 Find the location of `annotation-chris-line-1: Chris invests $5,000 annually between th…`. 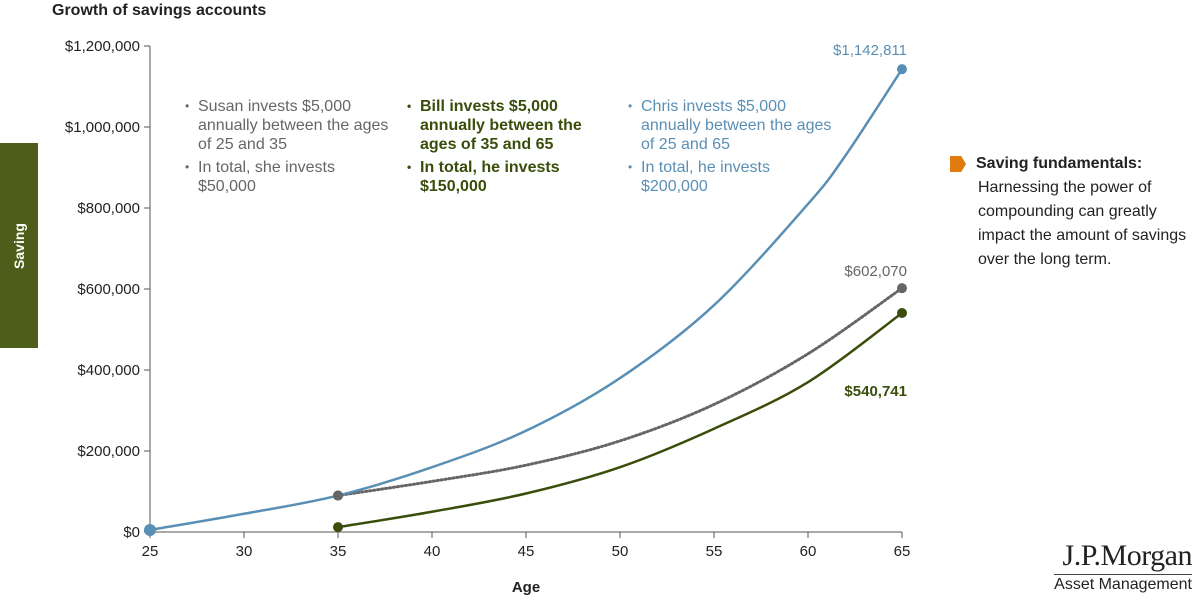

annotation-chris-line-1: Chris invests $5,000 annually between th… is located at coordinates (732, 125).